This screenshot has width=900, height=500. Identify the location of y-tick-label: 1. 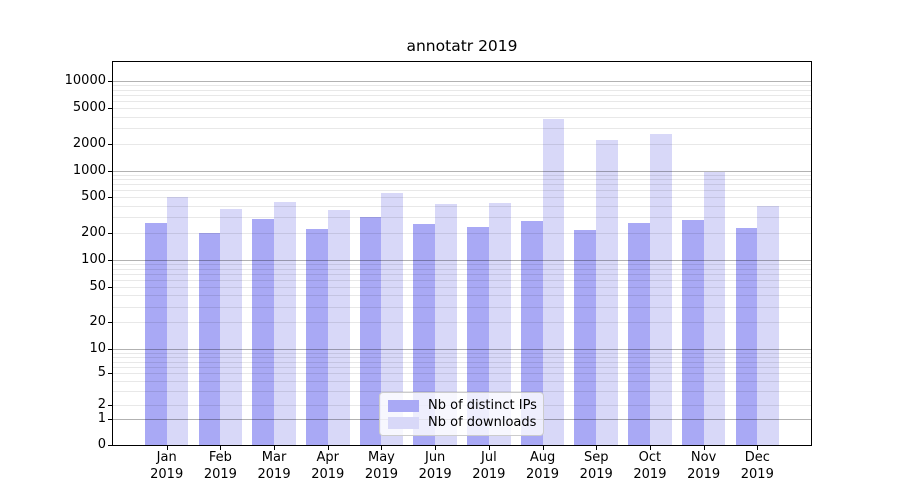
(101, 419).